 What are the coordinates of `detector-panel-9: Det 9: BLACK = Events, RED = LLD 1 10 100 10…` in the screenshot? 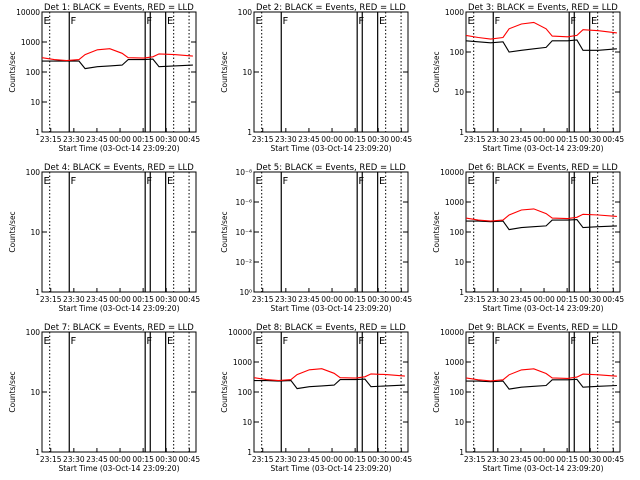 It's located at (528, 398).